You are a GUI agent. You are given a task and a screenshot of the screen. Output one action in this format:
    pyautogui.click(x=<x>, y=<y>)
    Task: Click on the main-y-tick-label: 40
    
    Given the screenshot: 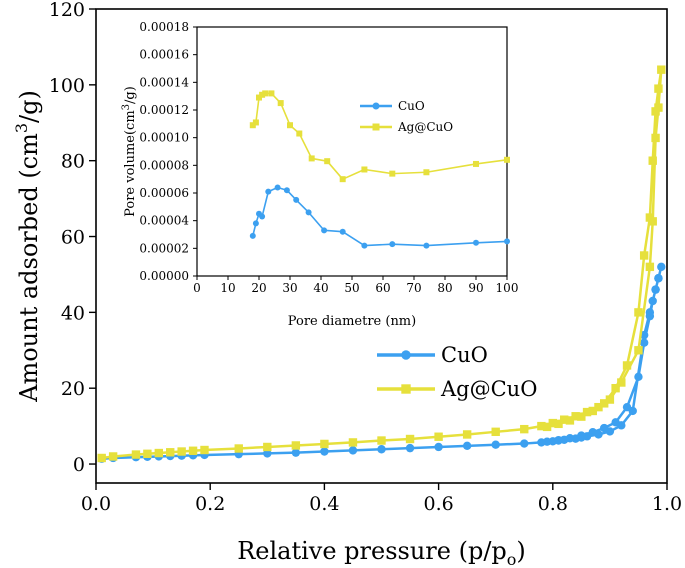 What is the action you would take?
    pyautogui.click(x=73, y=313)
    